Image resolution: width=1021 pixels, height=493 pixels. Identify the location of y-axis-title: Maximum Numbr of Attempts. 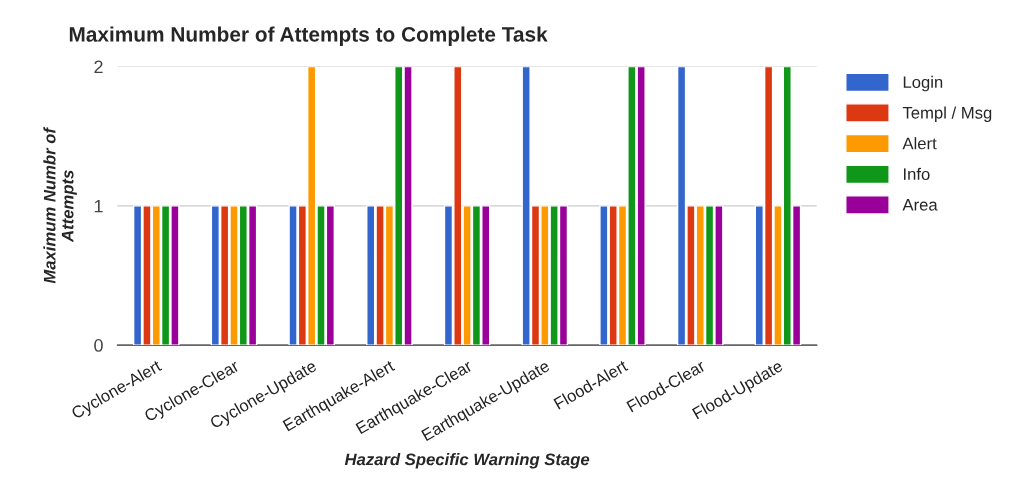
(60, 205).